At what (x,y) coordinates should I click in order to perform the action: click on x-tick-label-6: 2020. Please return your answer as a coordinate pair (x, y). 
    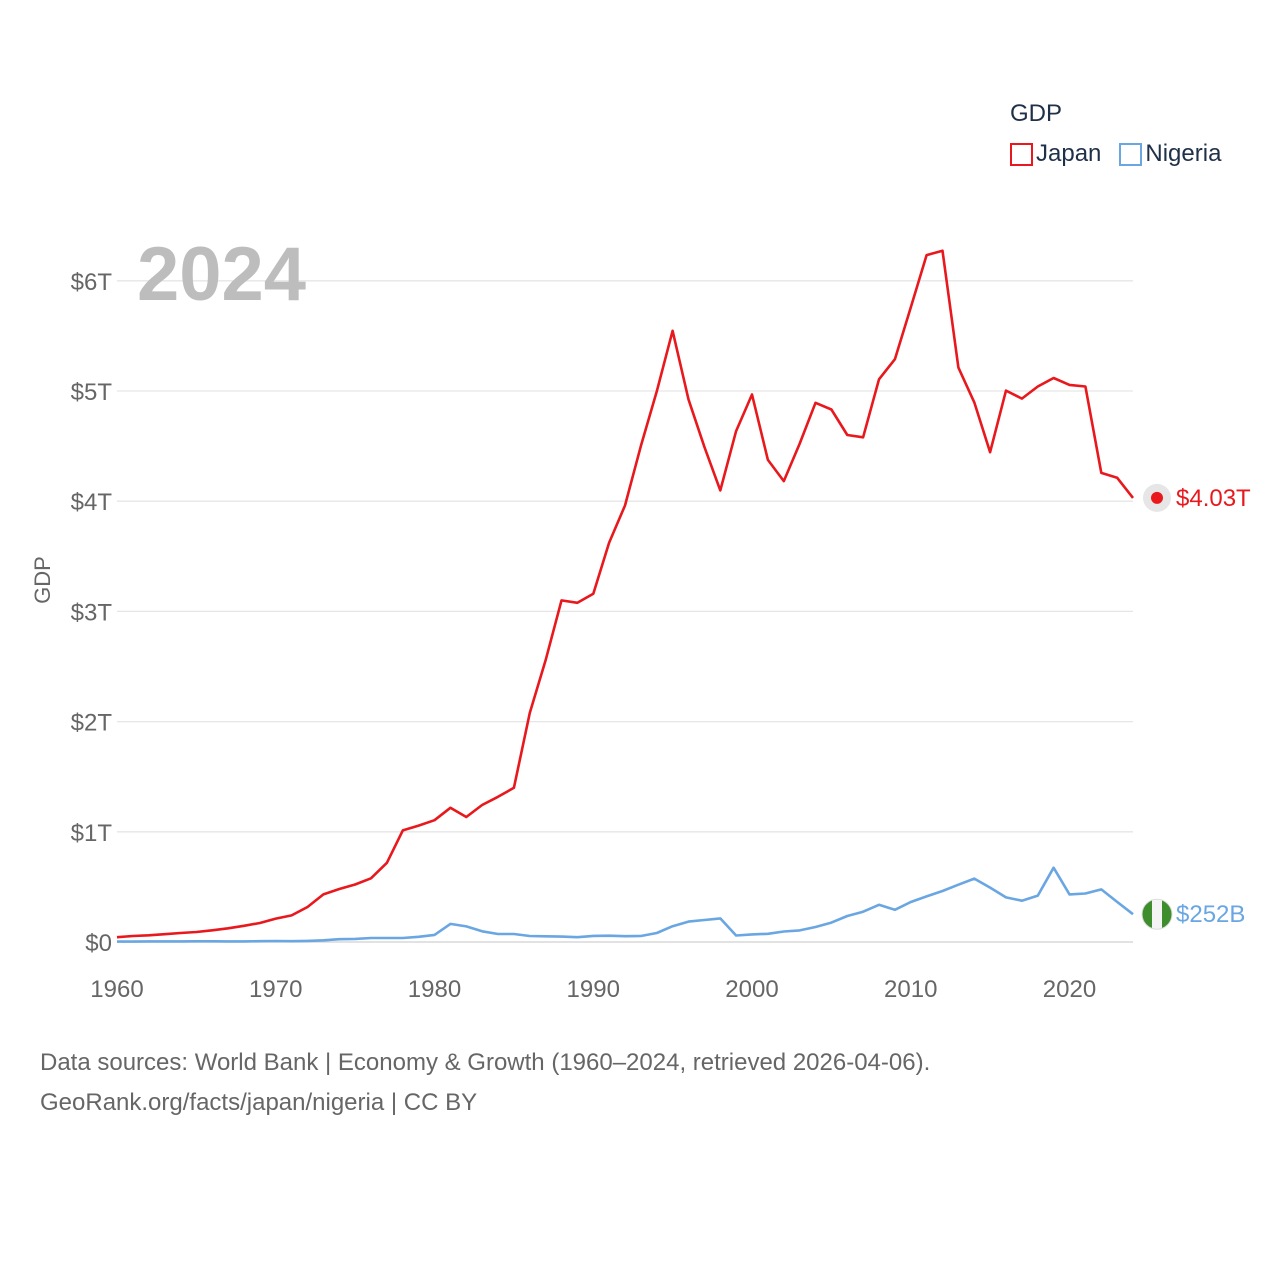
    Looking at the image, I should click on (1069, 989).